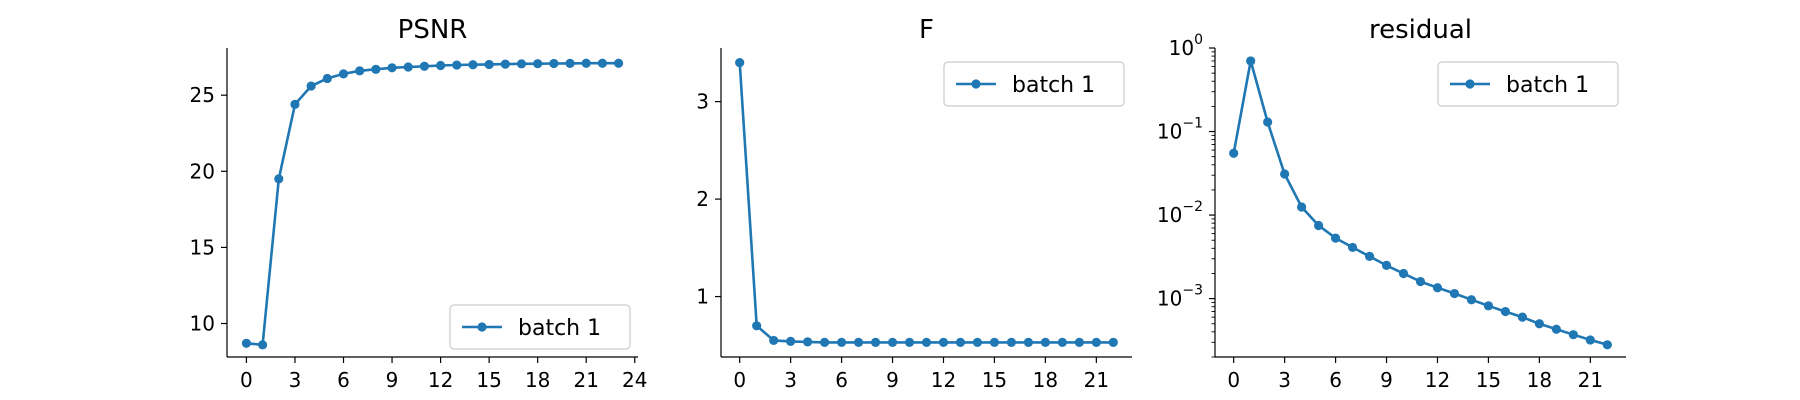 The image size is (1800, 400). Describe the element at coordinates (634, 380) in the screenshot. I see `x-tick-label: 24` at that location.